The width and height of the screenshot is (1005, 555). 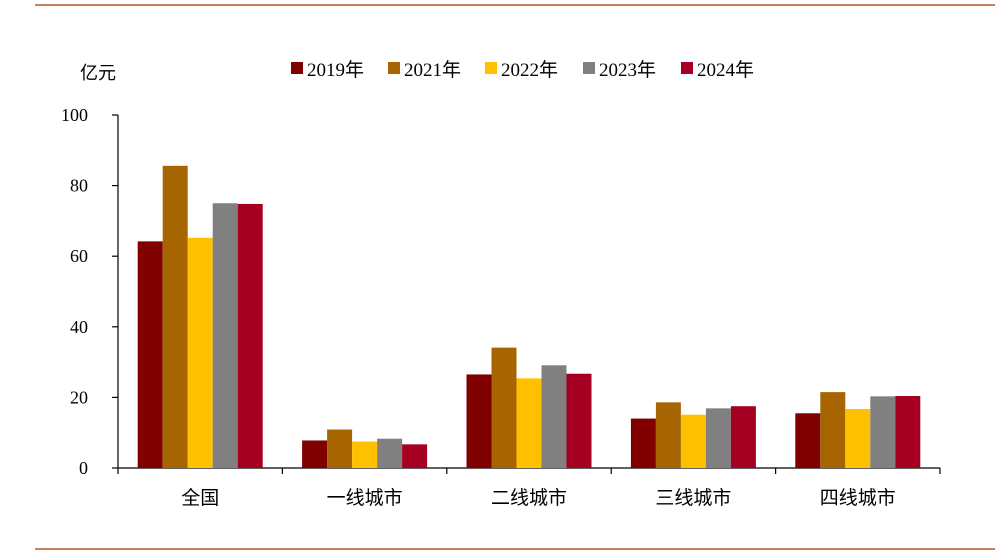 What do you see at coordinates (200, 498) in the screenshot?
I see `x-category-label: 全国` at bounding box center [200, 498].